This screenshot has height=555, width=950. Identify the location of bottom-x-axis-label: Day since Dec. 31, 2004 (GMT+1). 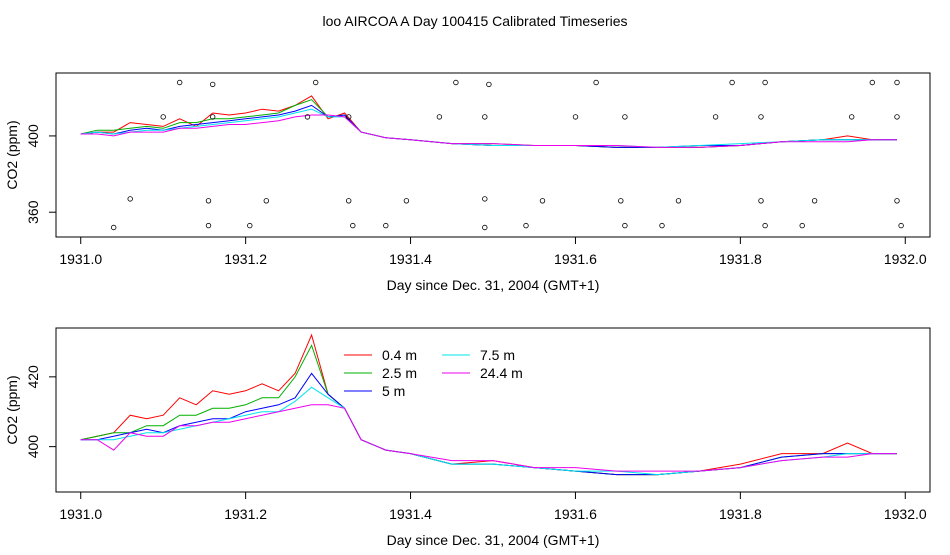
(493, 540).